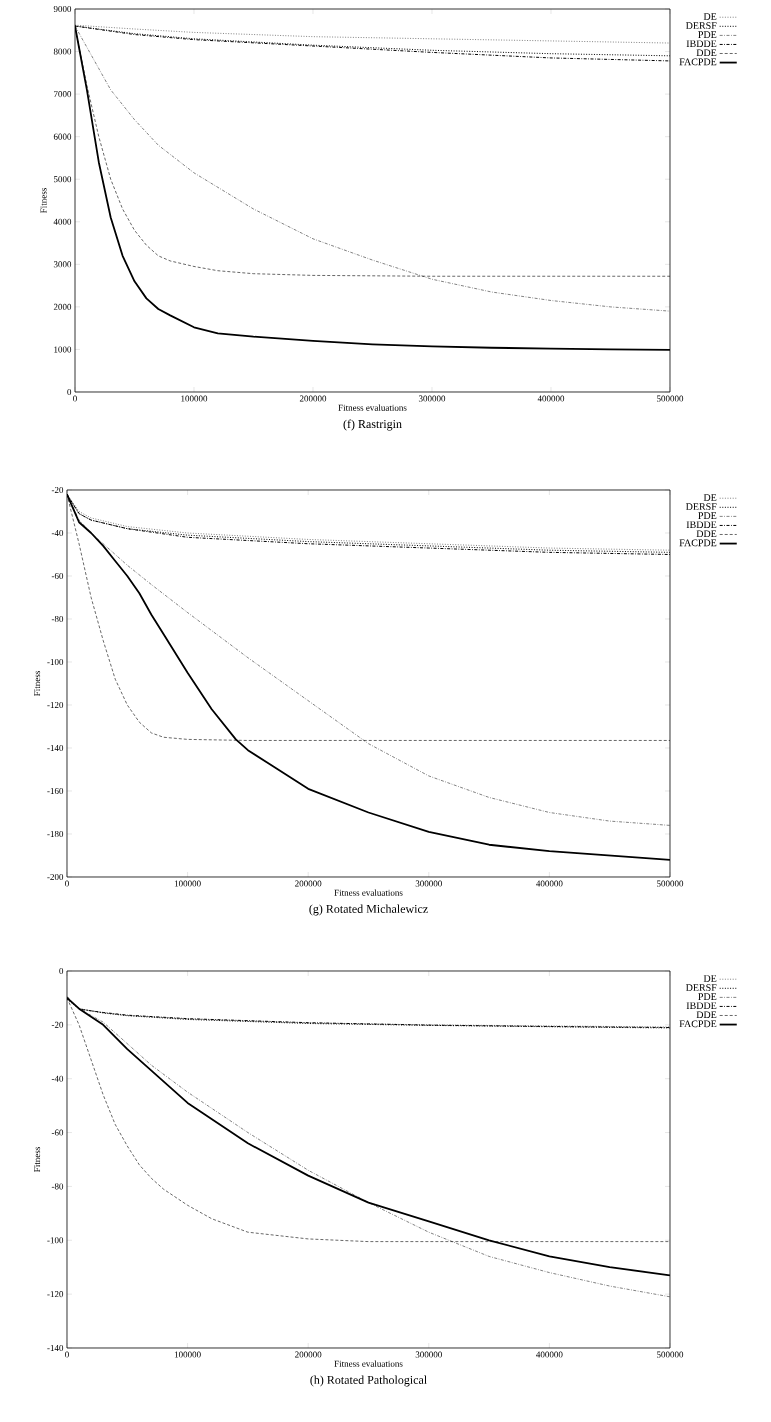 The height and width of the screenshot is (1422, 771). I want to click on y-tick-label: 7000, so click(63, 94).